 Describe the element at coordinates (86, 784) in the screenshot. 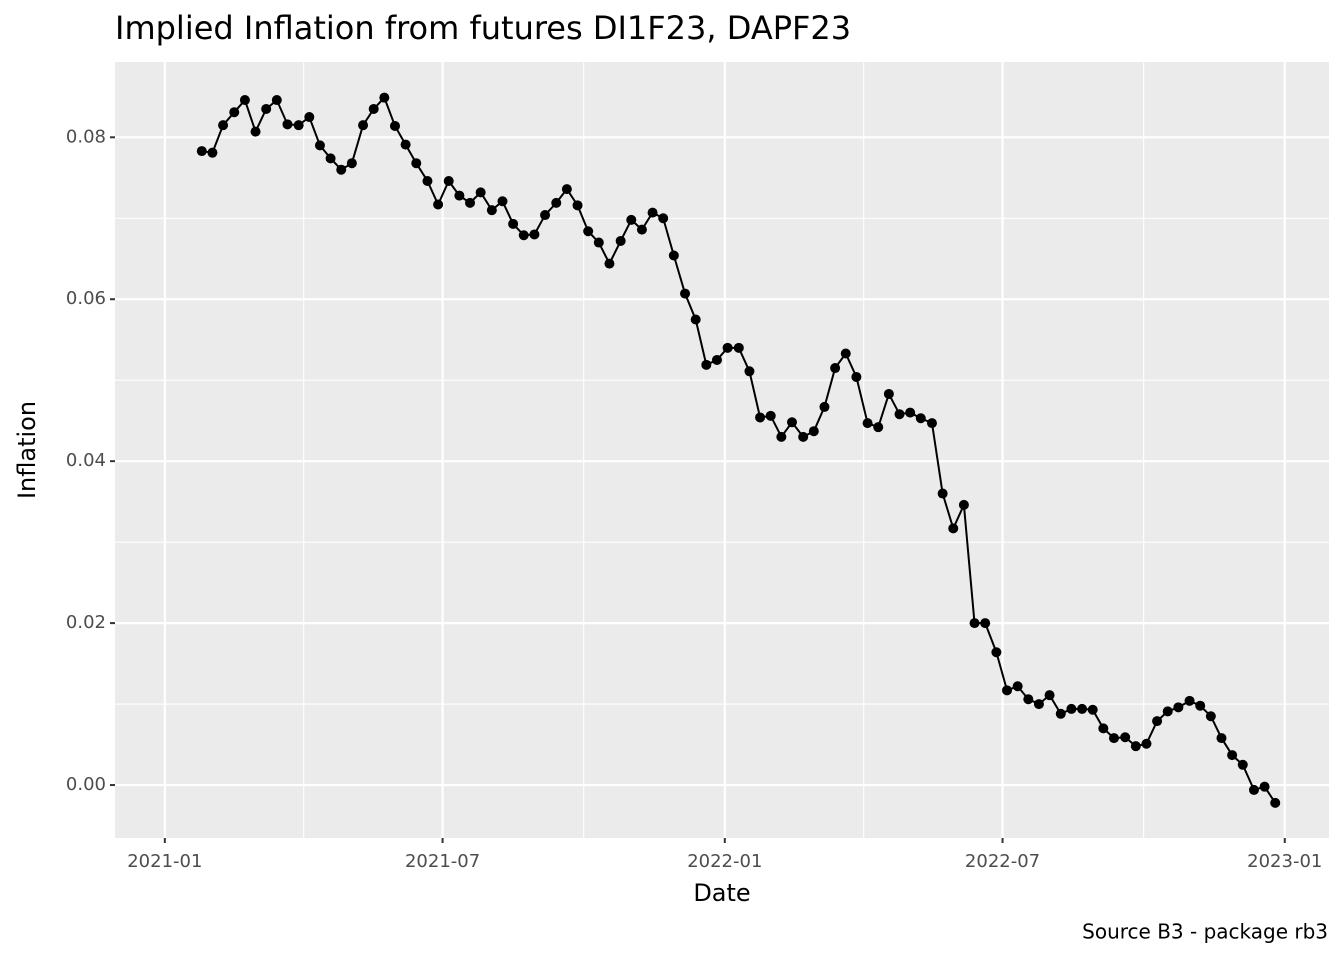

I see `y-tick-label: 0.00` at that location.